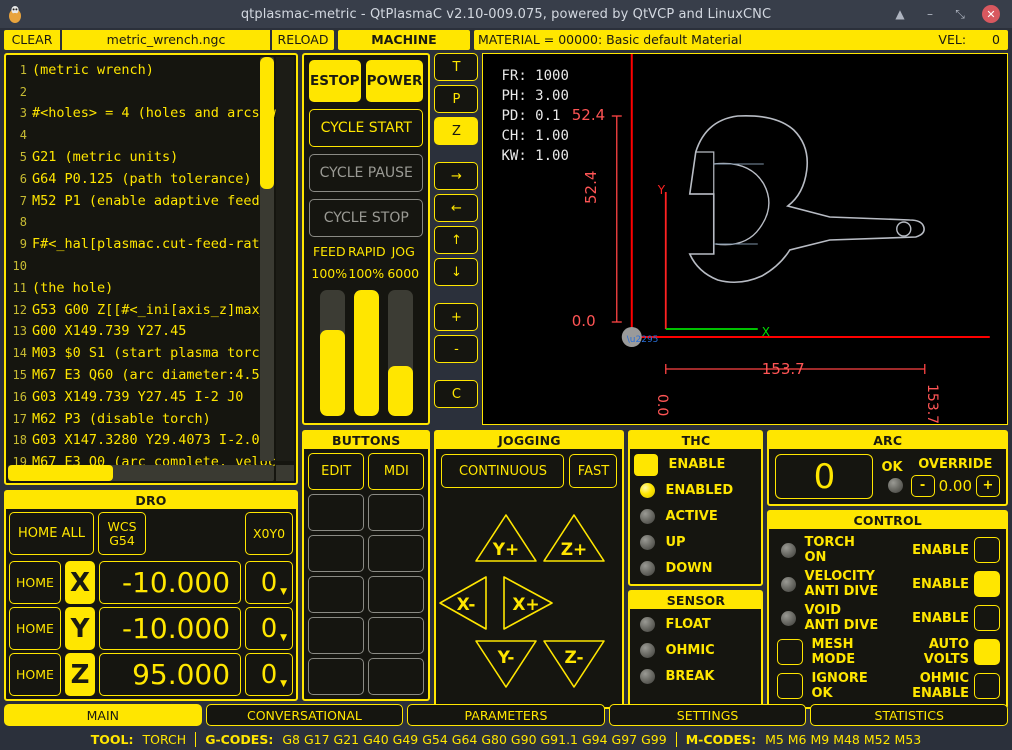  I want to click on reload-button: RELOAD, so click(302, 40).